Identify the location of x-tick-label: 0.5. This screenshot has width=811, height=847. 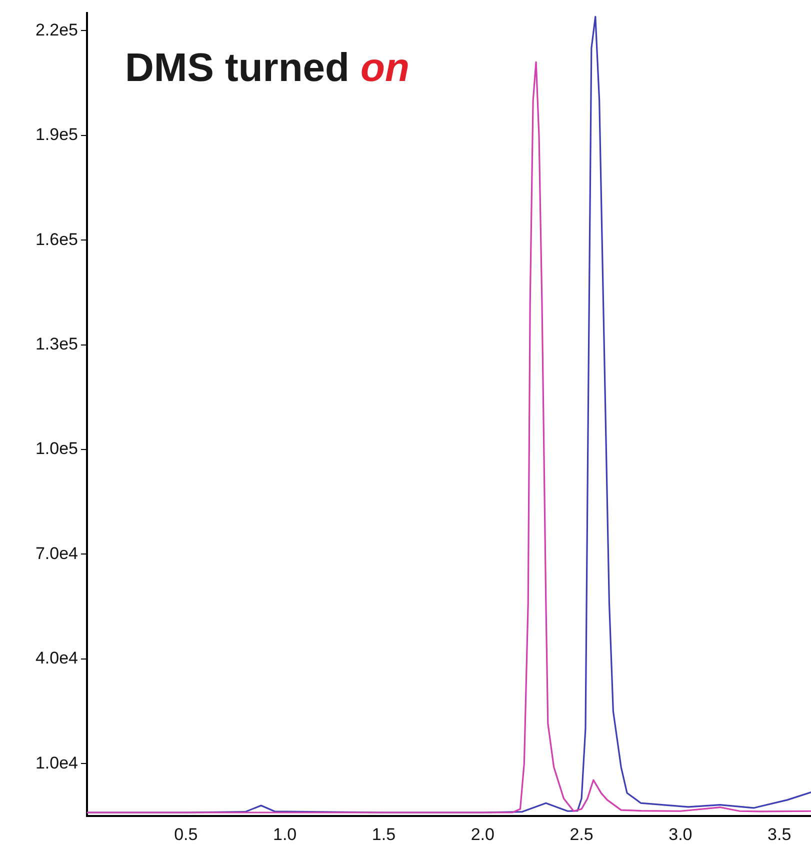
(186, 834).